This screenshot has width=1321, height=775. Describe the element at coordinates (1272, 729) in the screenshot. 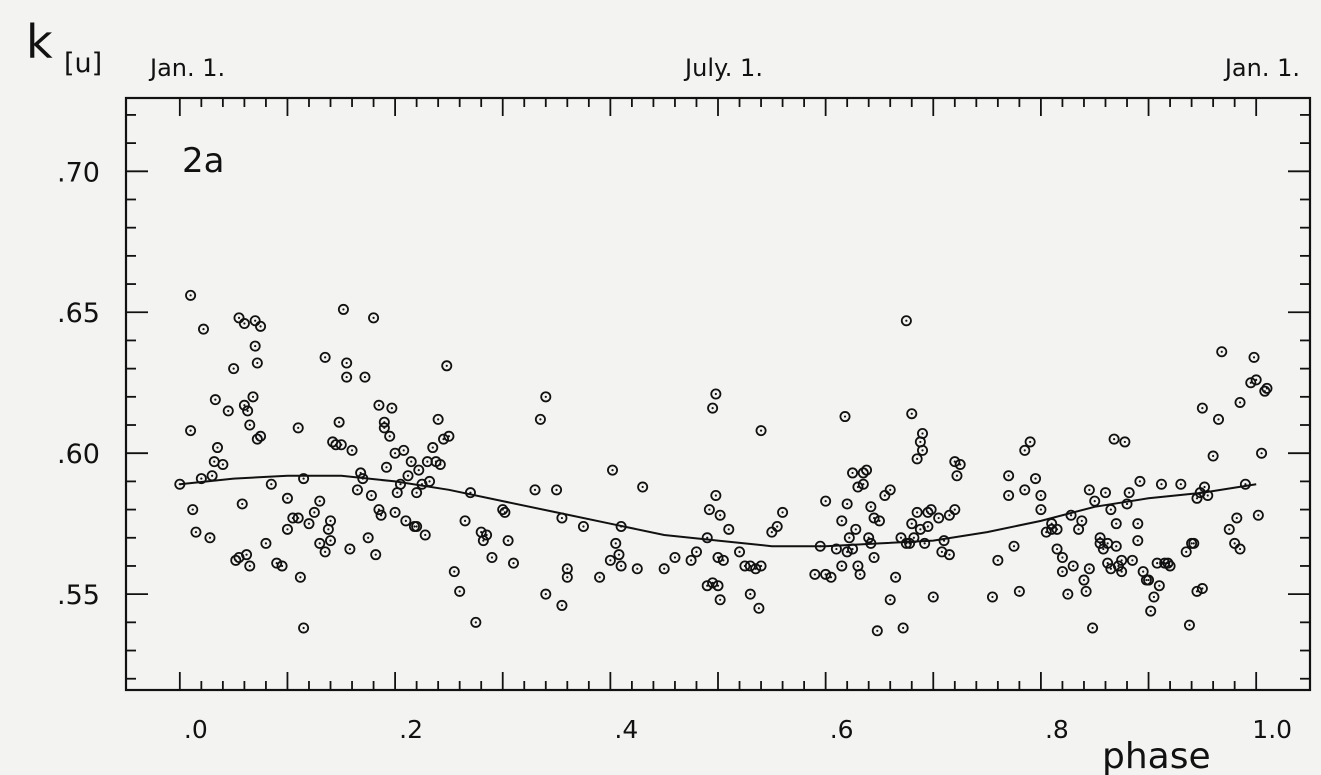

I see `x-tick-label: 1.0` at that location.